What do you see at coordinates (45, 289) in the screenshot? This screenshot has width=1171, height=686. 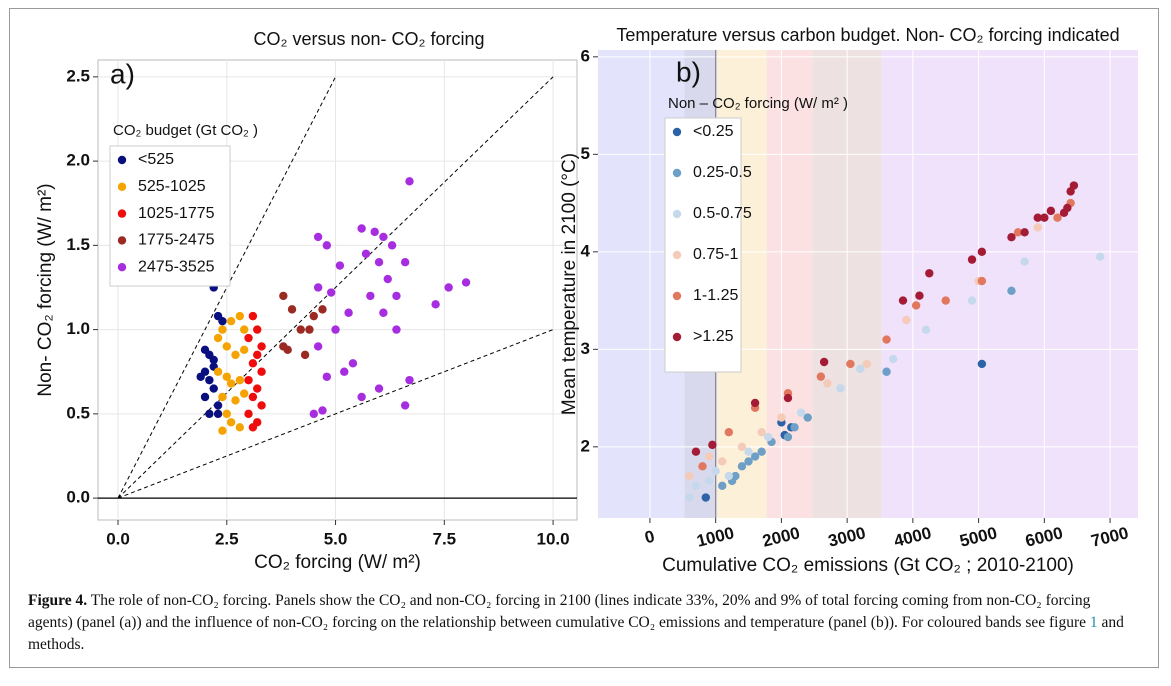 I see `y-axis-label: Non- CO₂ forcing (W/ m²)` at bounding box center [45, 289].